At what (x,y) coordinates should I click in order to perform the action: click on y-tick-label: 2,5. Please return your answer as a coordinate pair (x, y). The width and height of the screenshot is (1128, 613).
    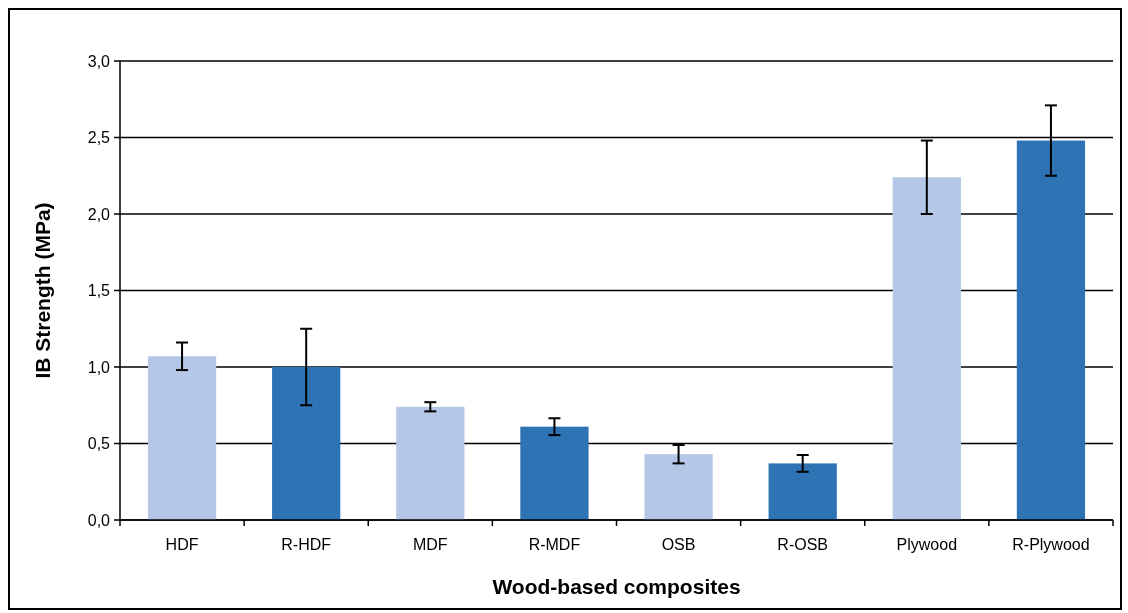
    Looking at the image, I should click on (99, 138).